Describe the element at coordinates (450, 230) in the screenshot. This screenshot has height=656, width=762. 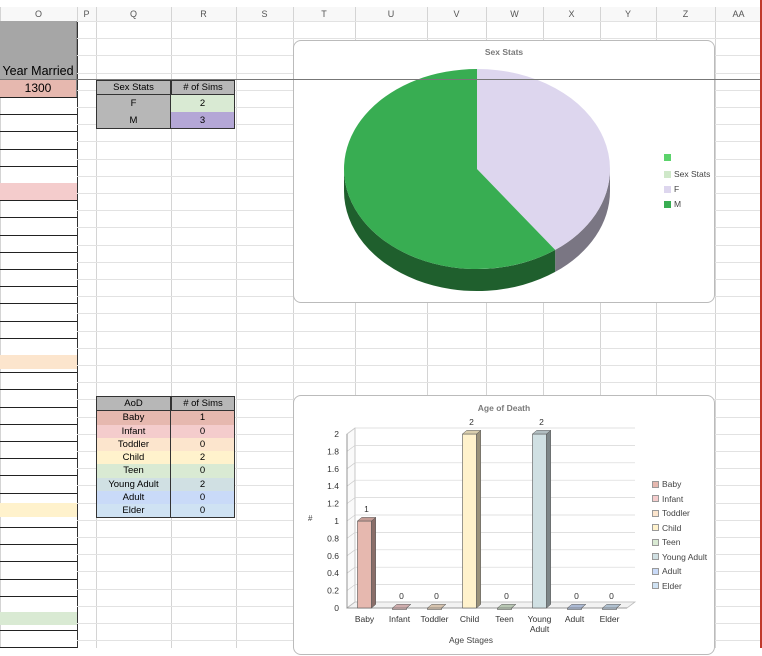
I see `pie-slice-side` at that location.